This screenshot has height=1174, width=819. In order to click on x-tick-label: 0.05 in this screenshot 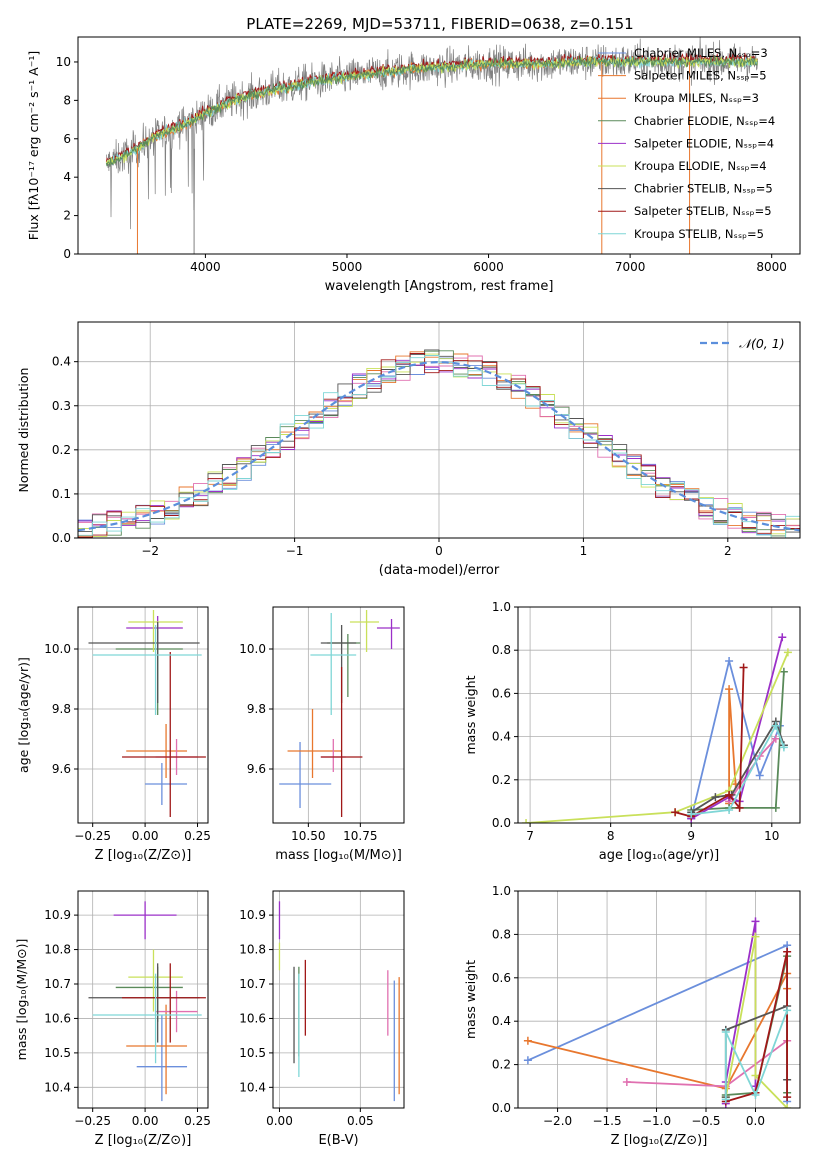, I will do `click(360, 1121)`.